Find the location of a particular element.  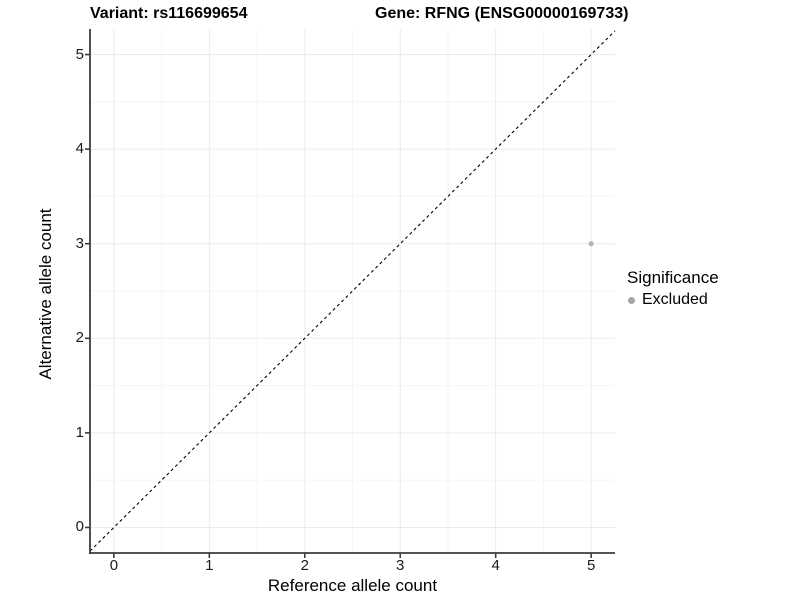

x-tick-label: 1 is located at coordinates (209, 565).